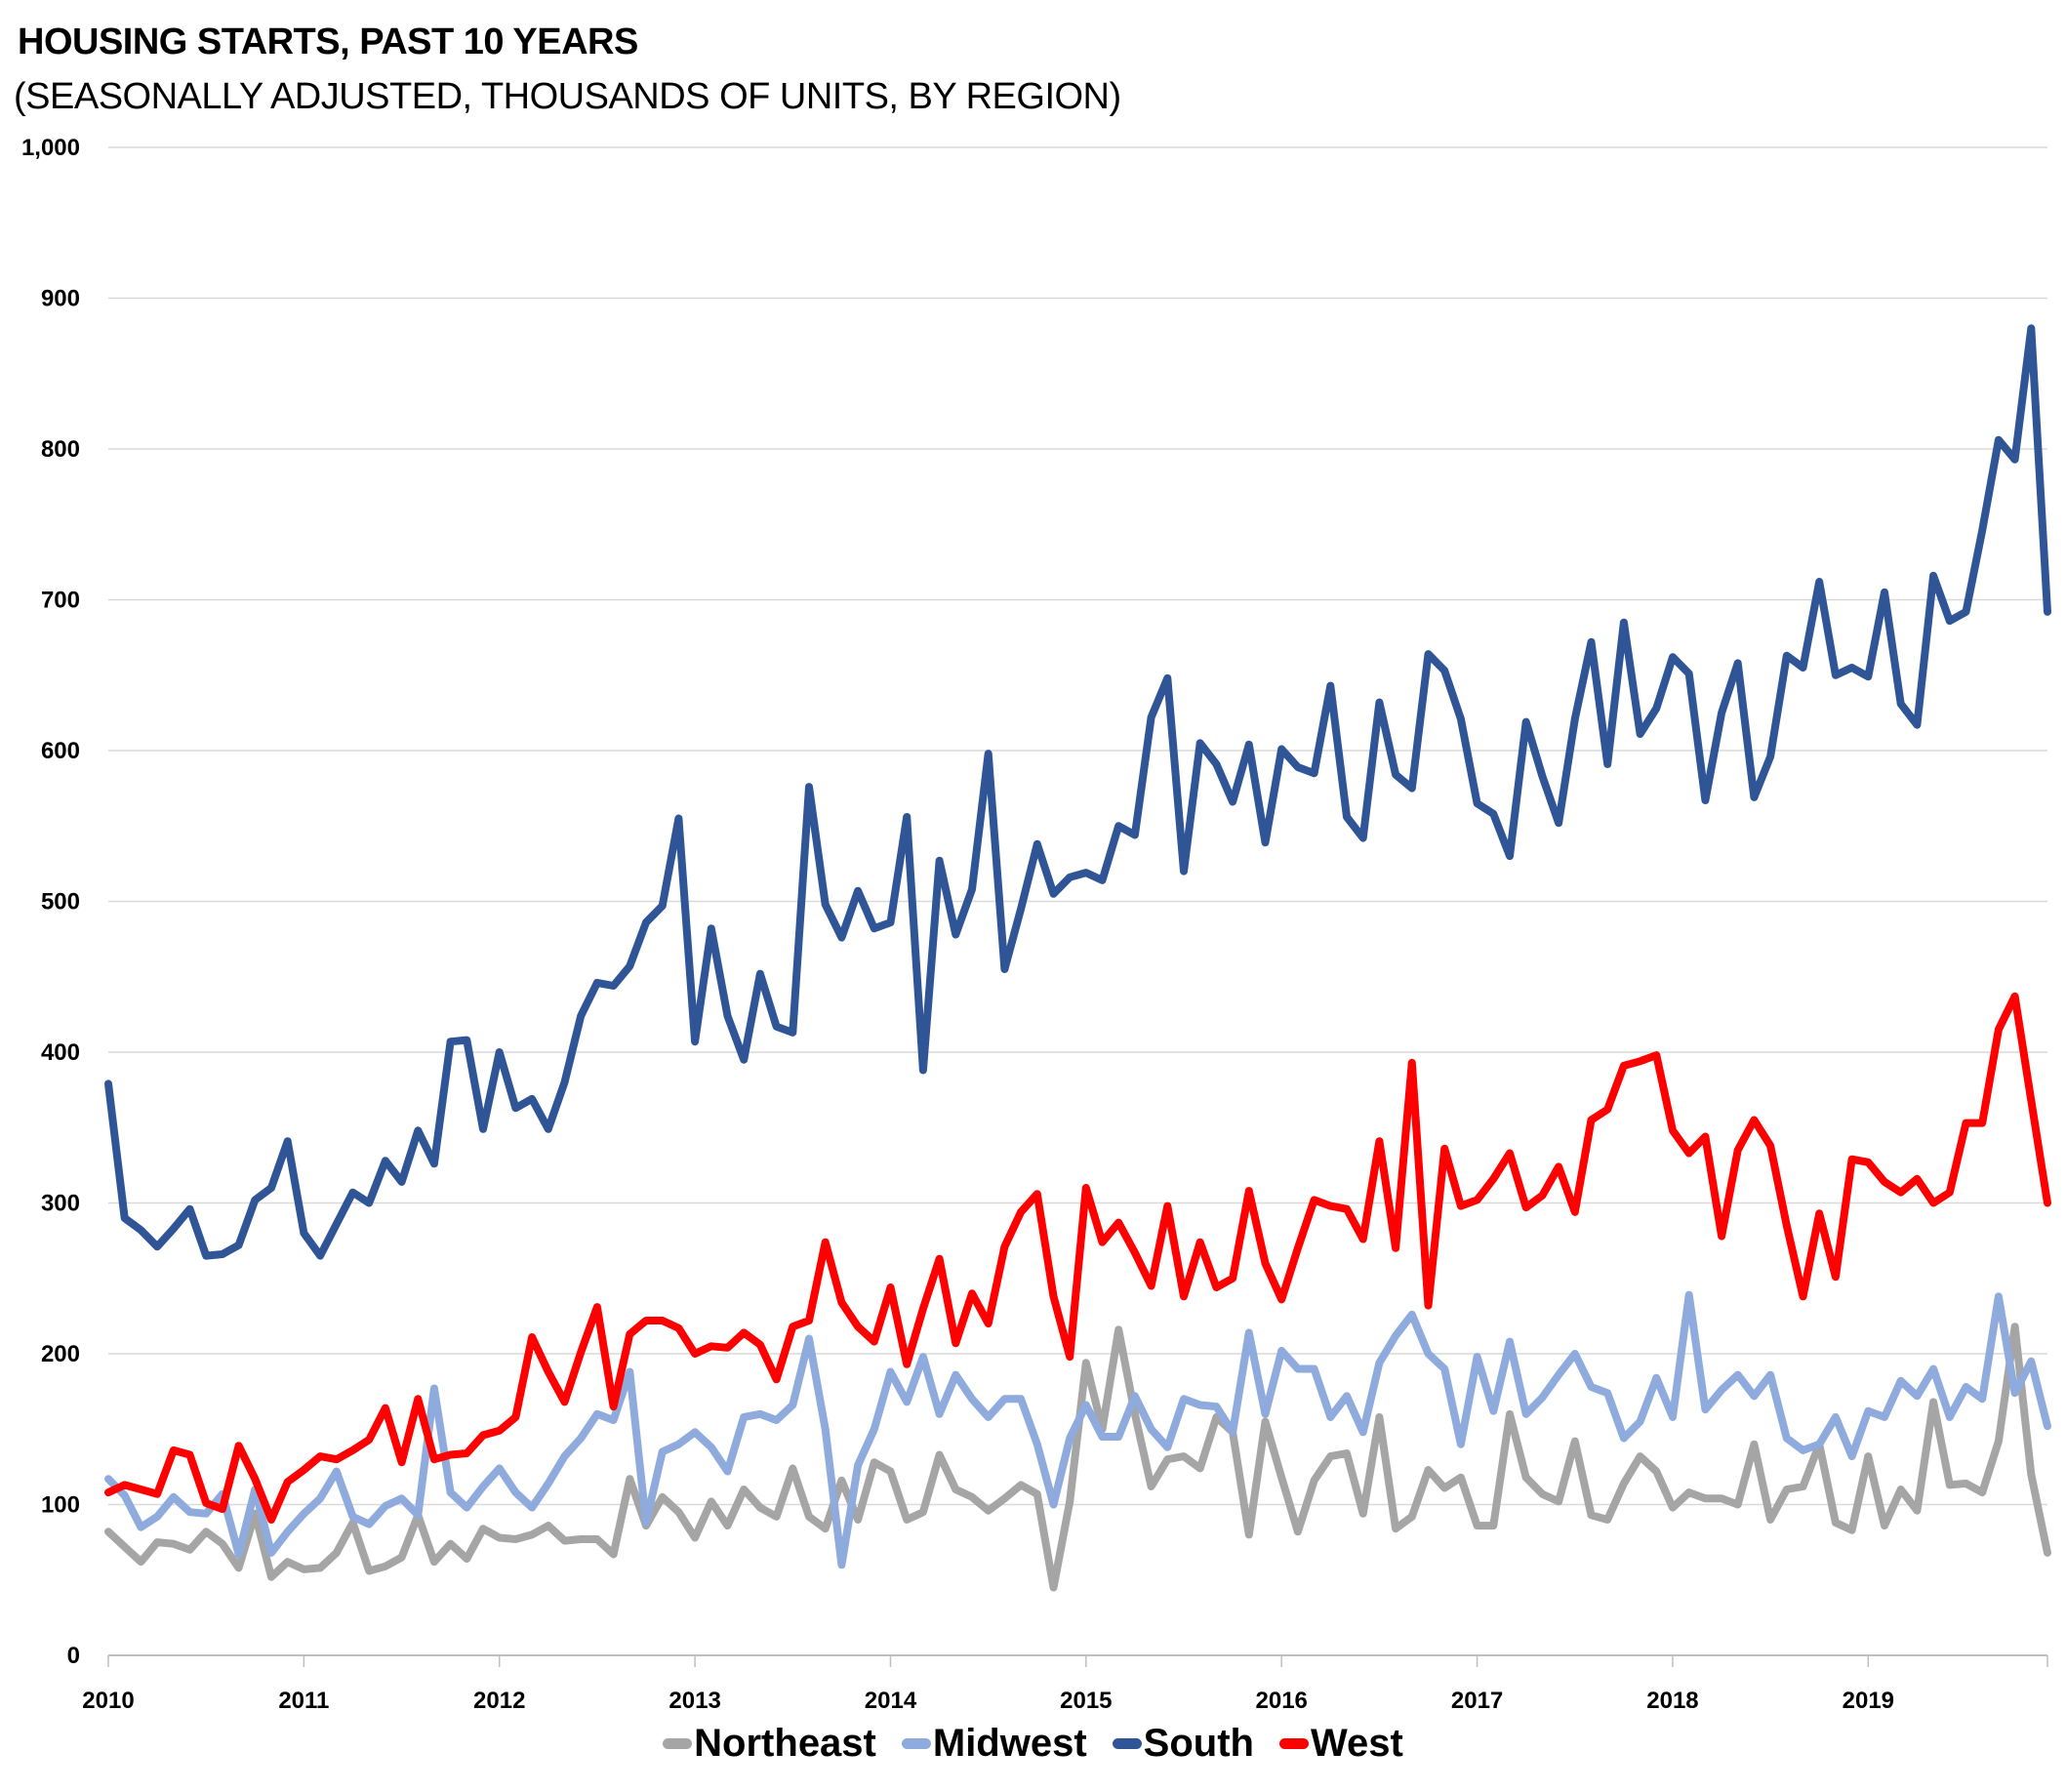 This screenshot has width=2066, height=1792. I want to click on legend-swatch-northeast, so click(678, 1743).